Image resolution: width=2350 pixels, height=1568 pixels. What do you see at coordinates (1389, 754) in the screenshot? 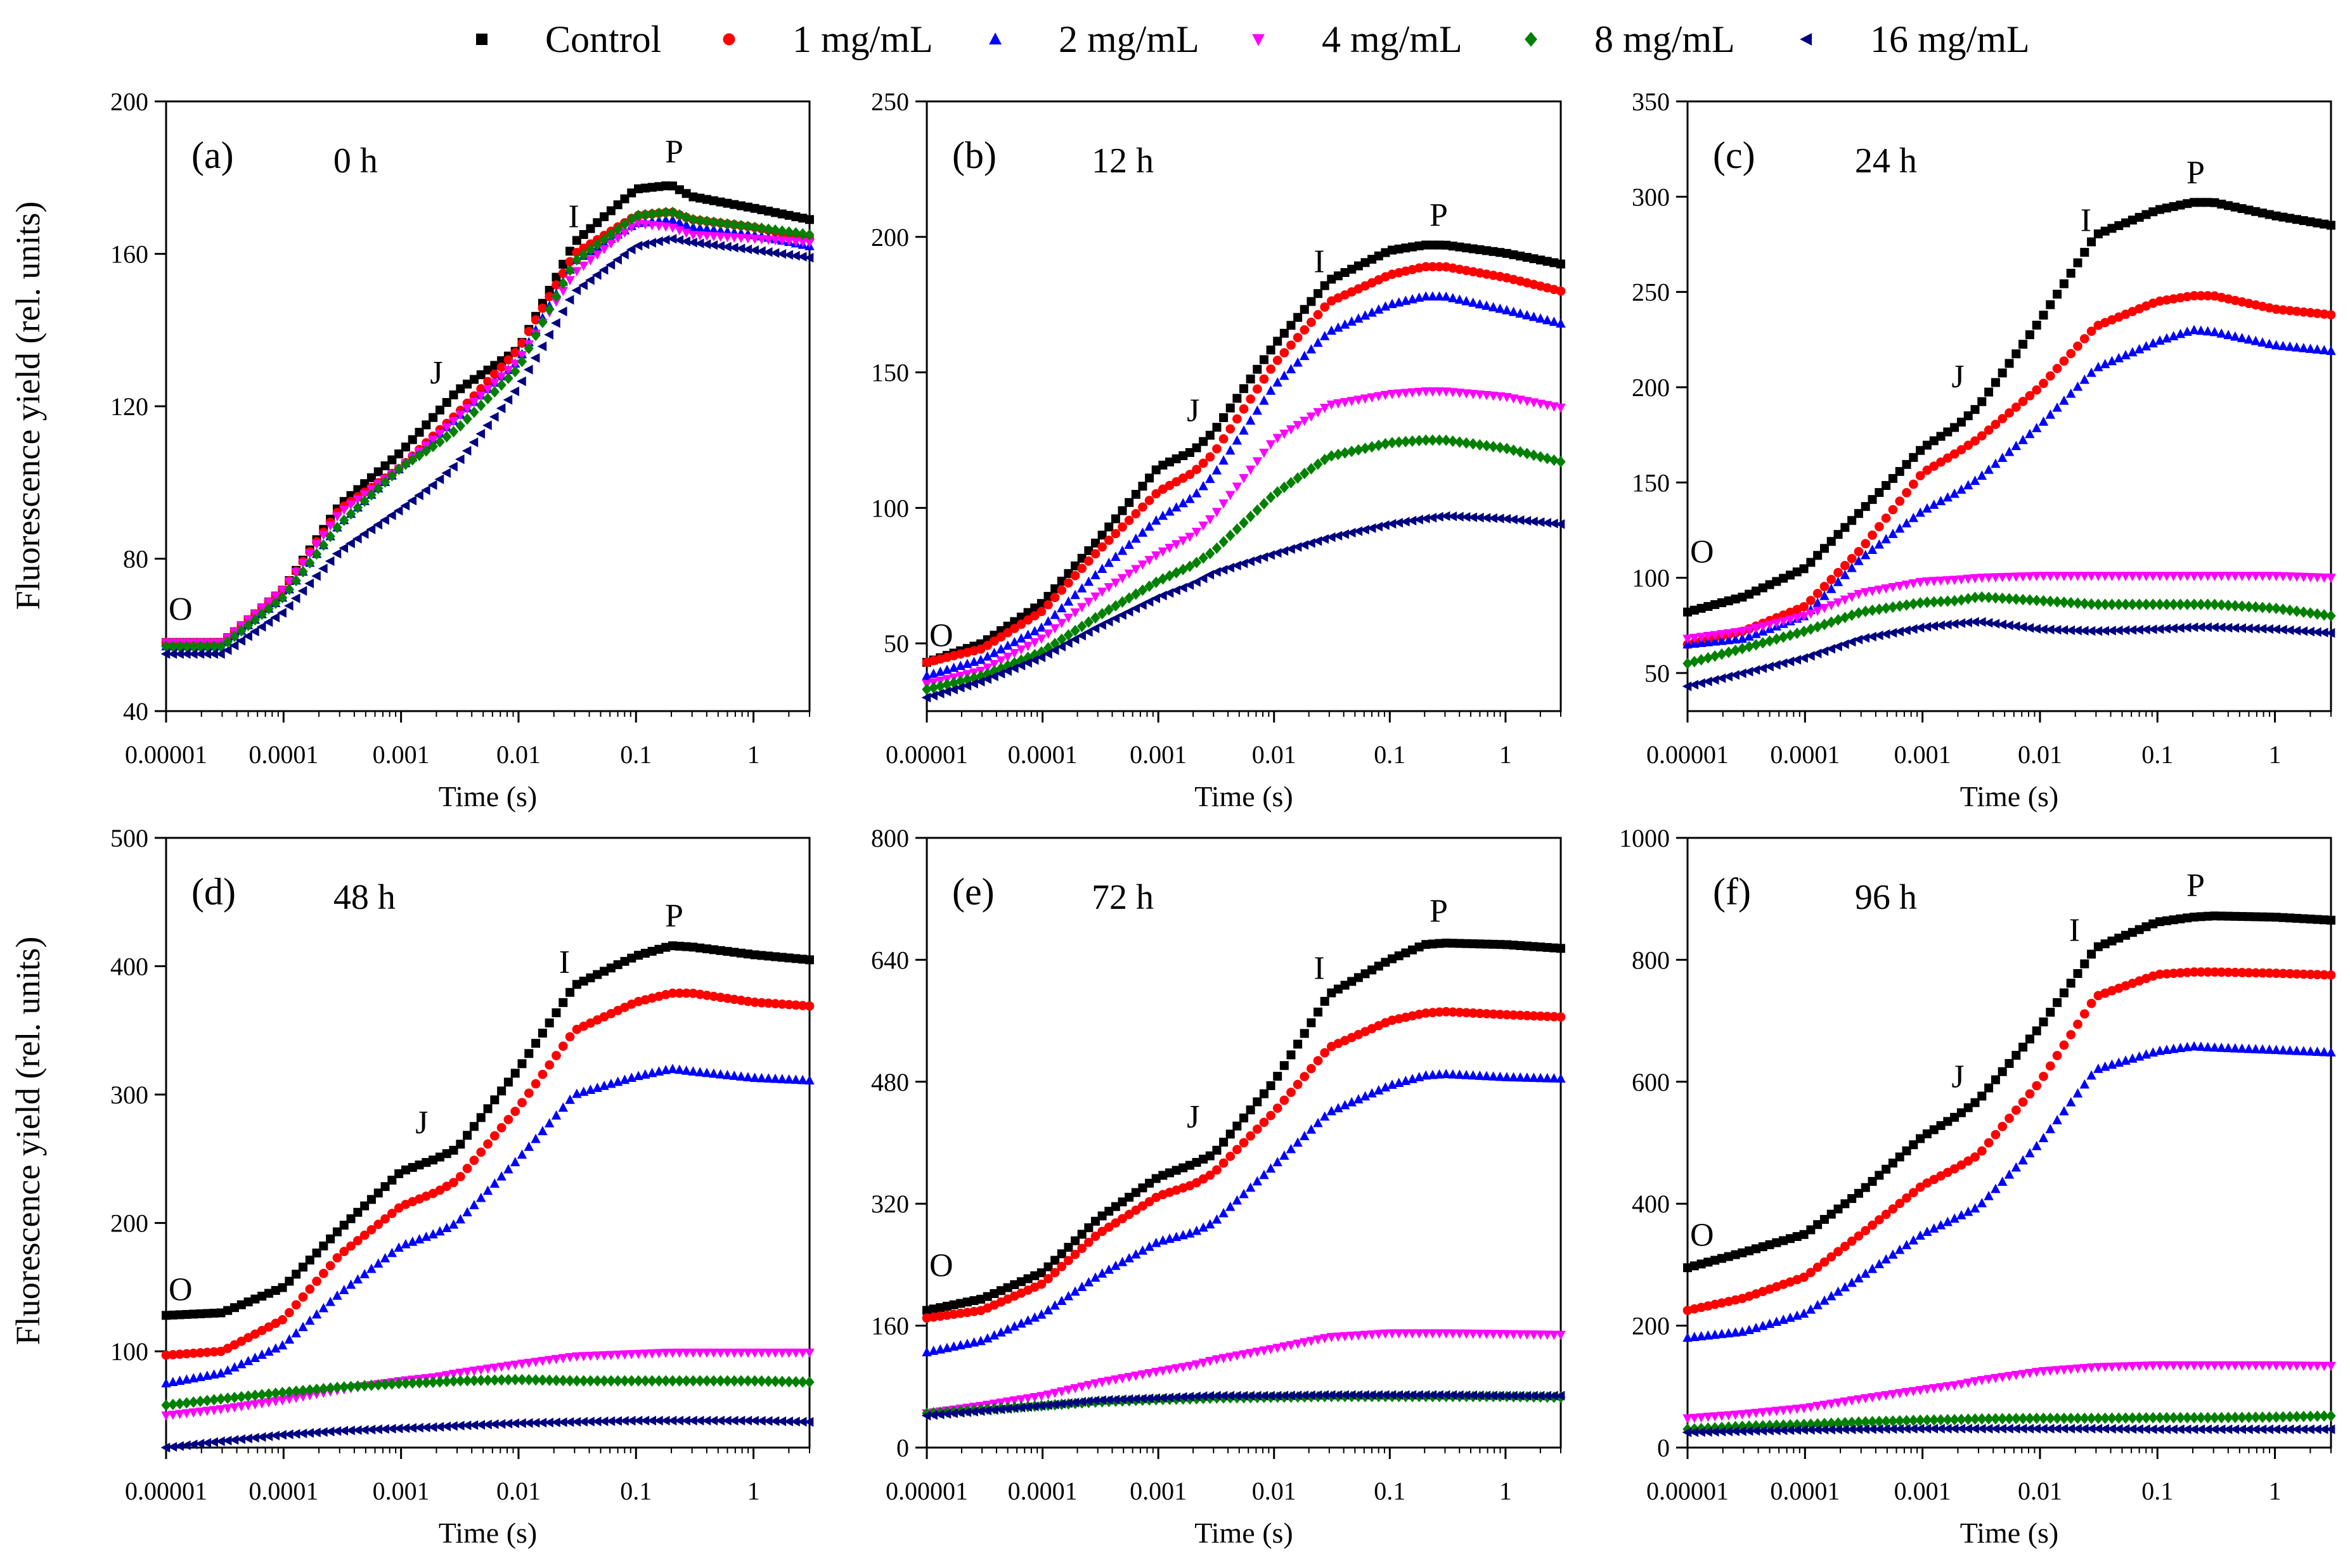
I see `x-tick-label: 0.1` at bounding box center [1389, 754].